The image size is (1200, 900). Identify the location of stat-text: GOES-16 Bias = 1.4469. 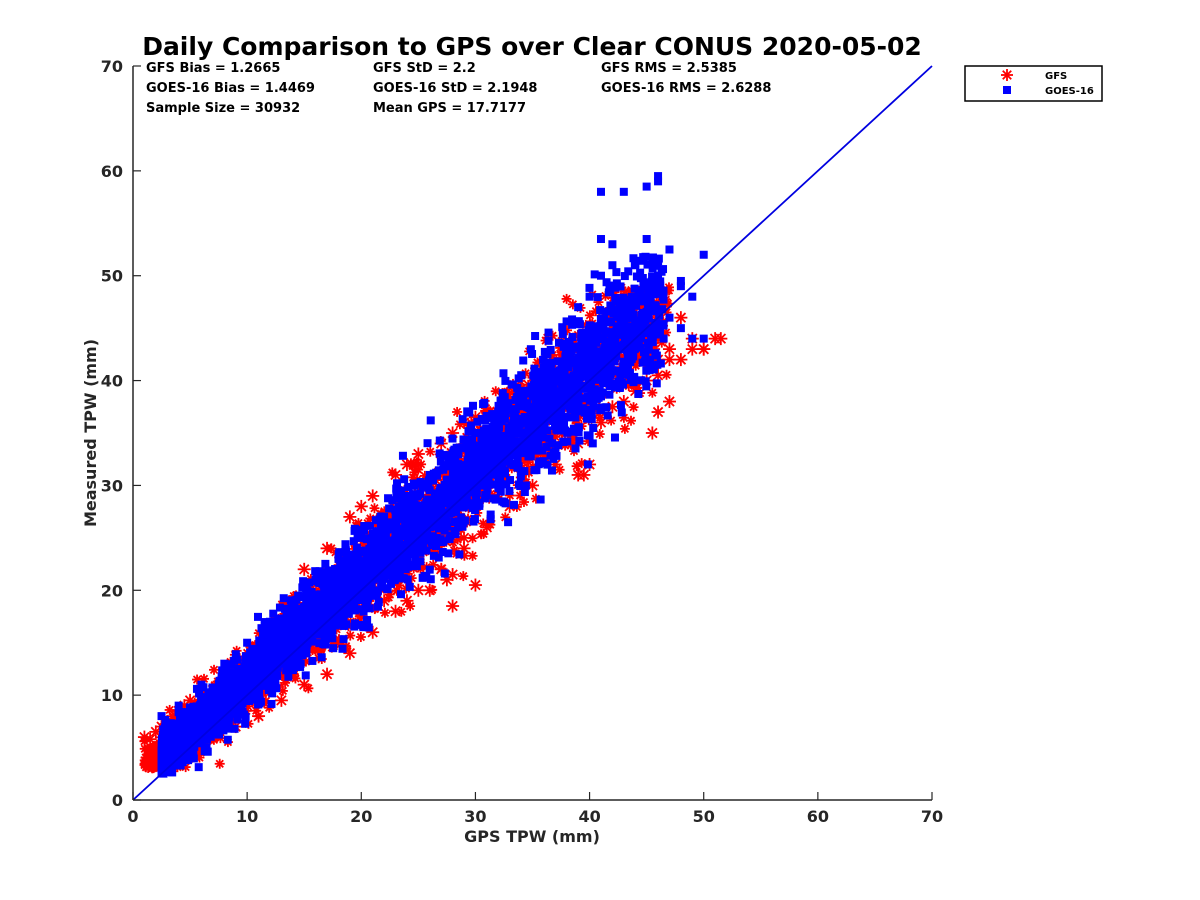
(230, 88).